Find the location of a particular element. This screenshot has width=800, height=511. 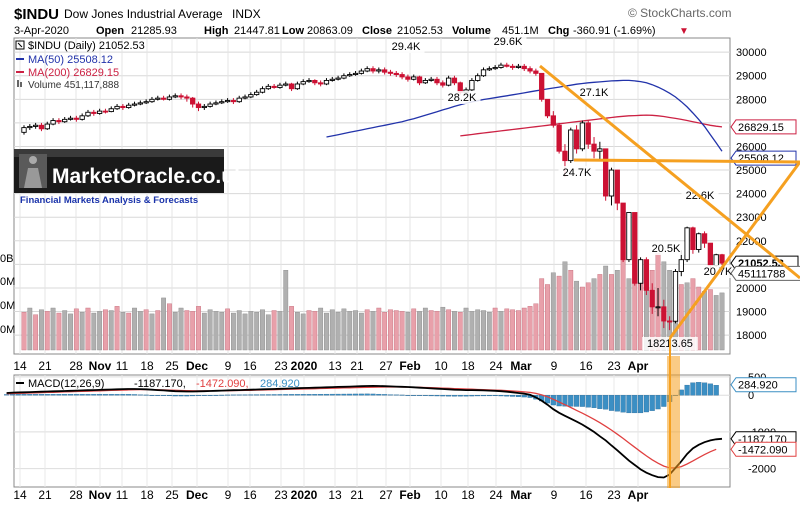

annotation-label: 29.6K is located at coordinates (508, 42).